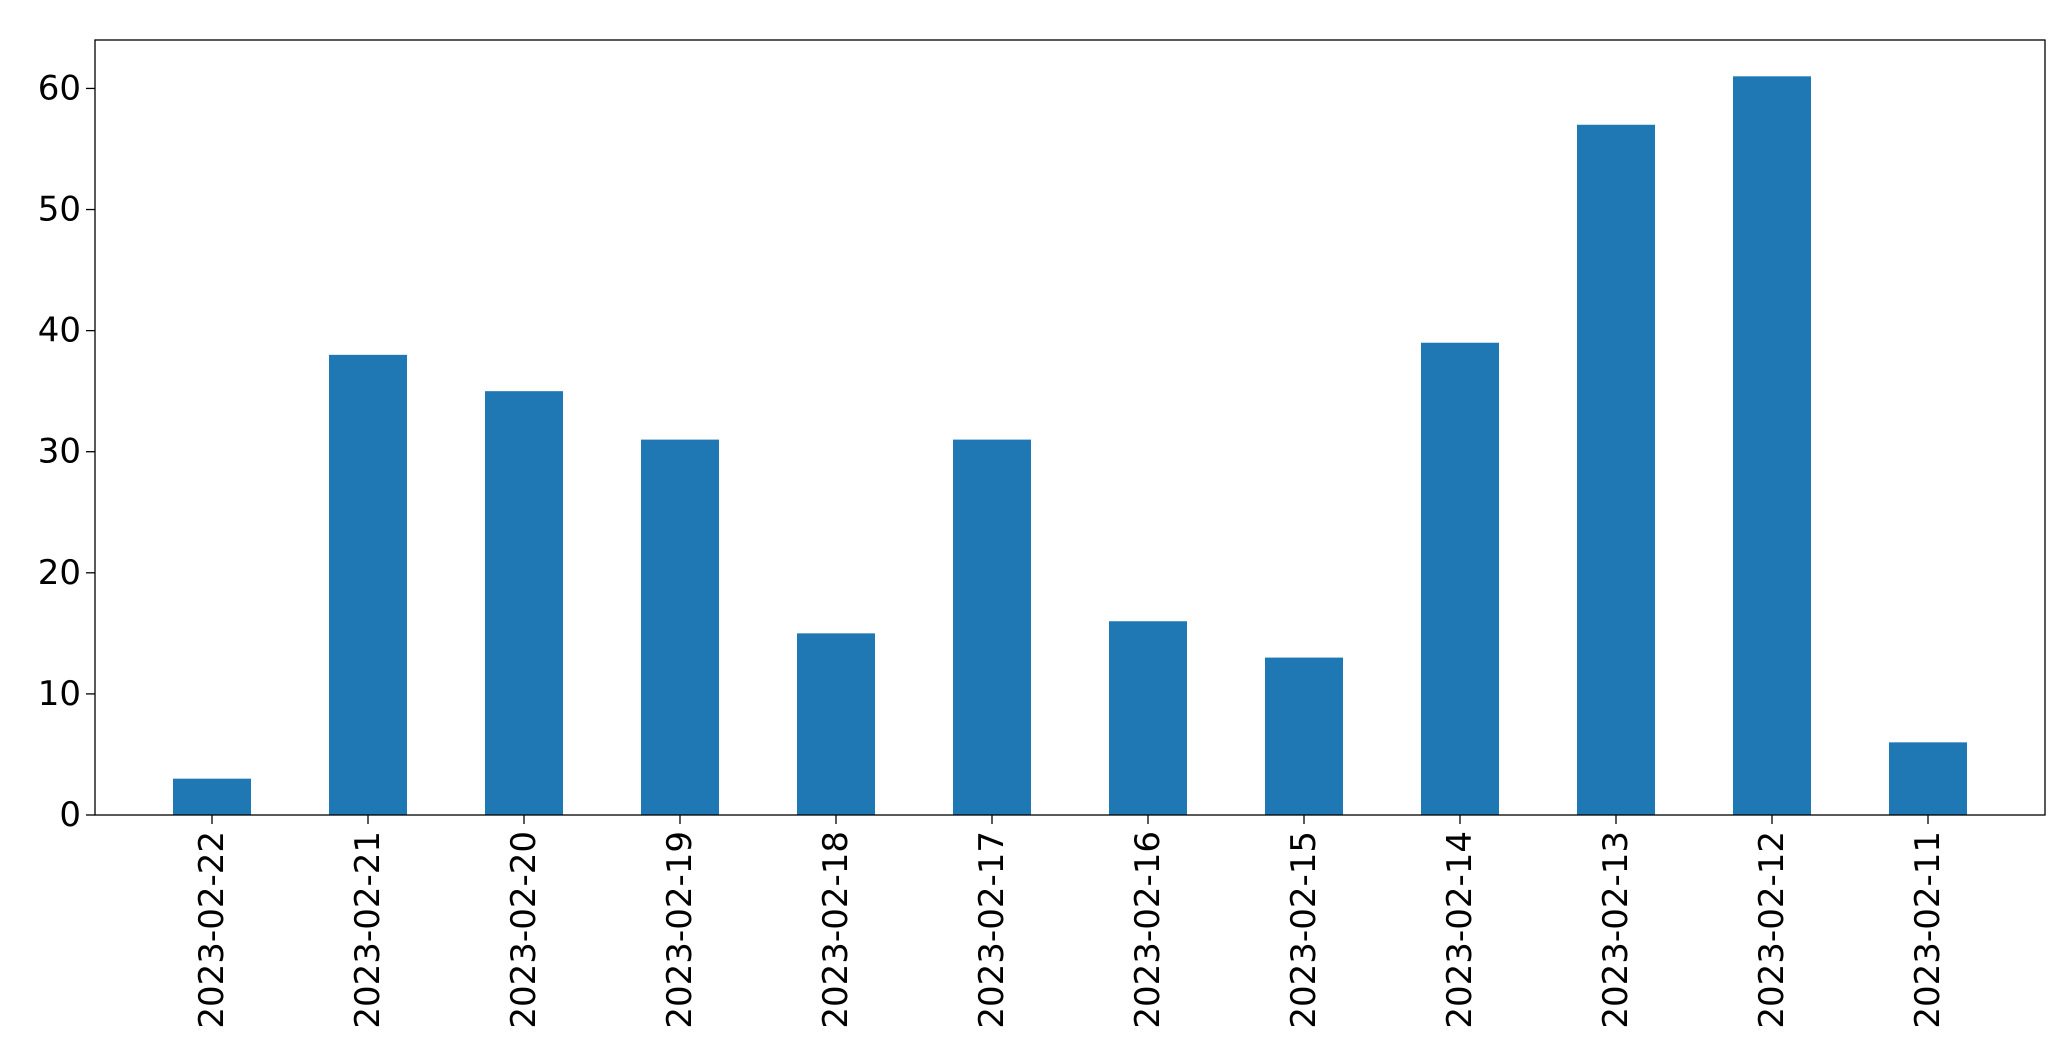  I want to click on y-tick-label: 50, so click(59, 210).